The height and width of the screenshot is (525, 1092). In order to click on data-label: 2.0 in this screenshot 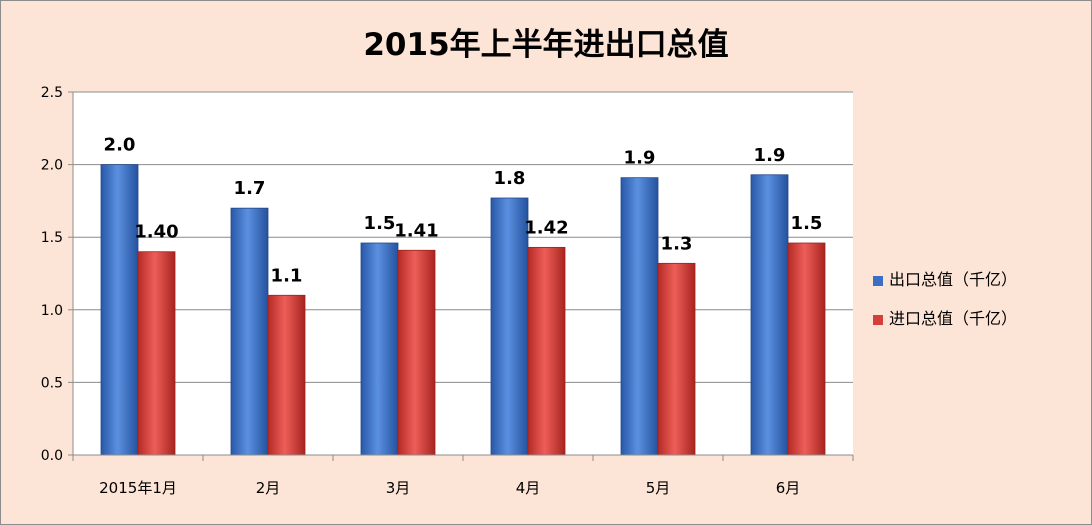, I will do `click(120, 145)`.